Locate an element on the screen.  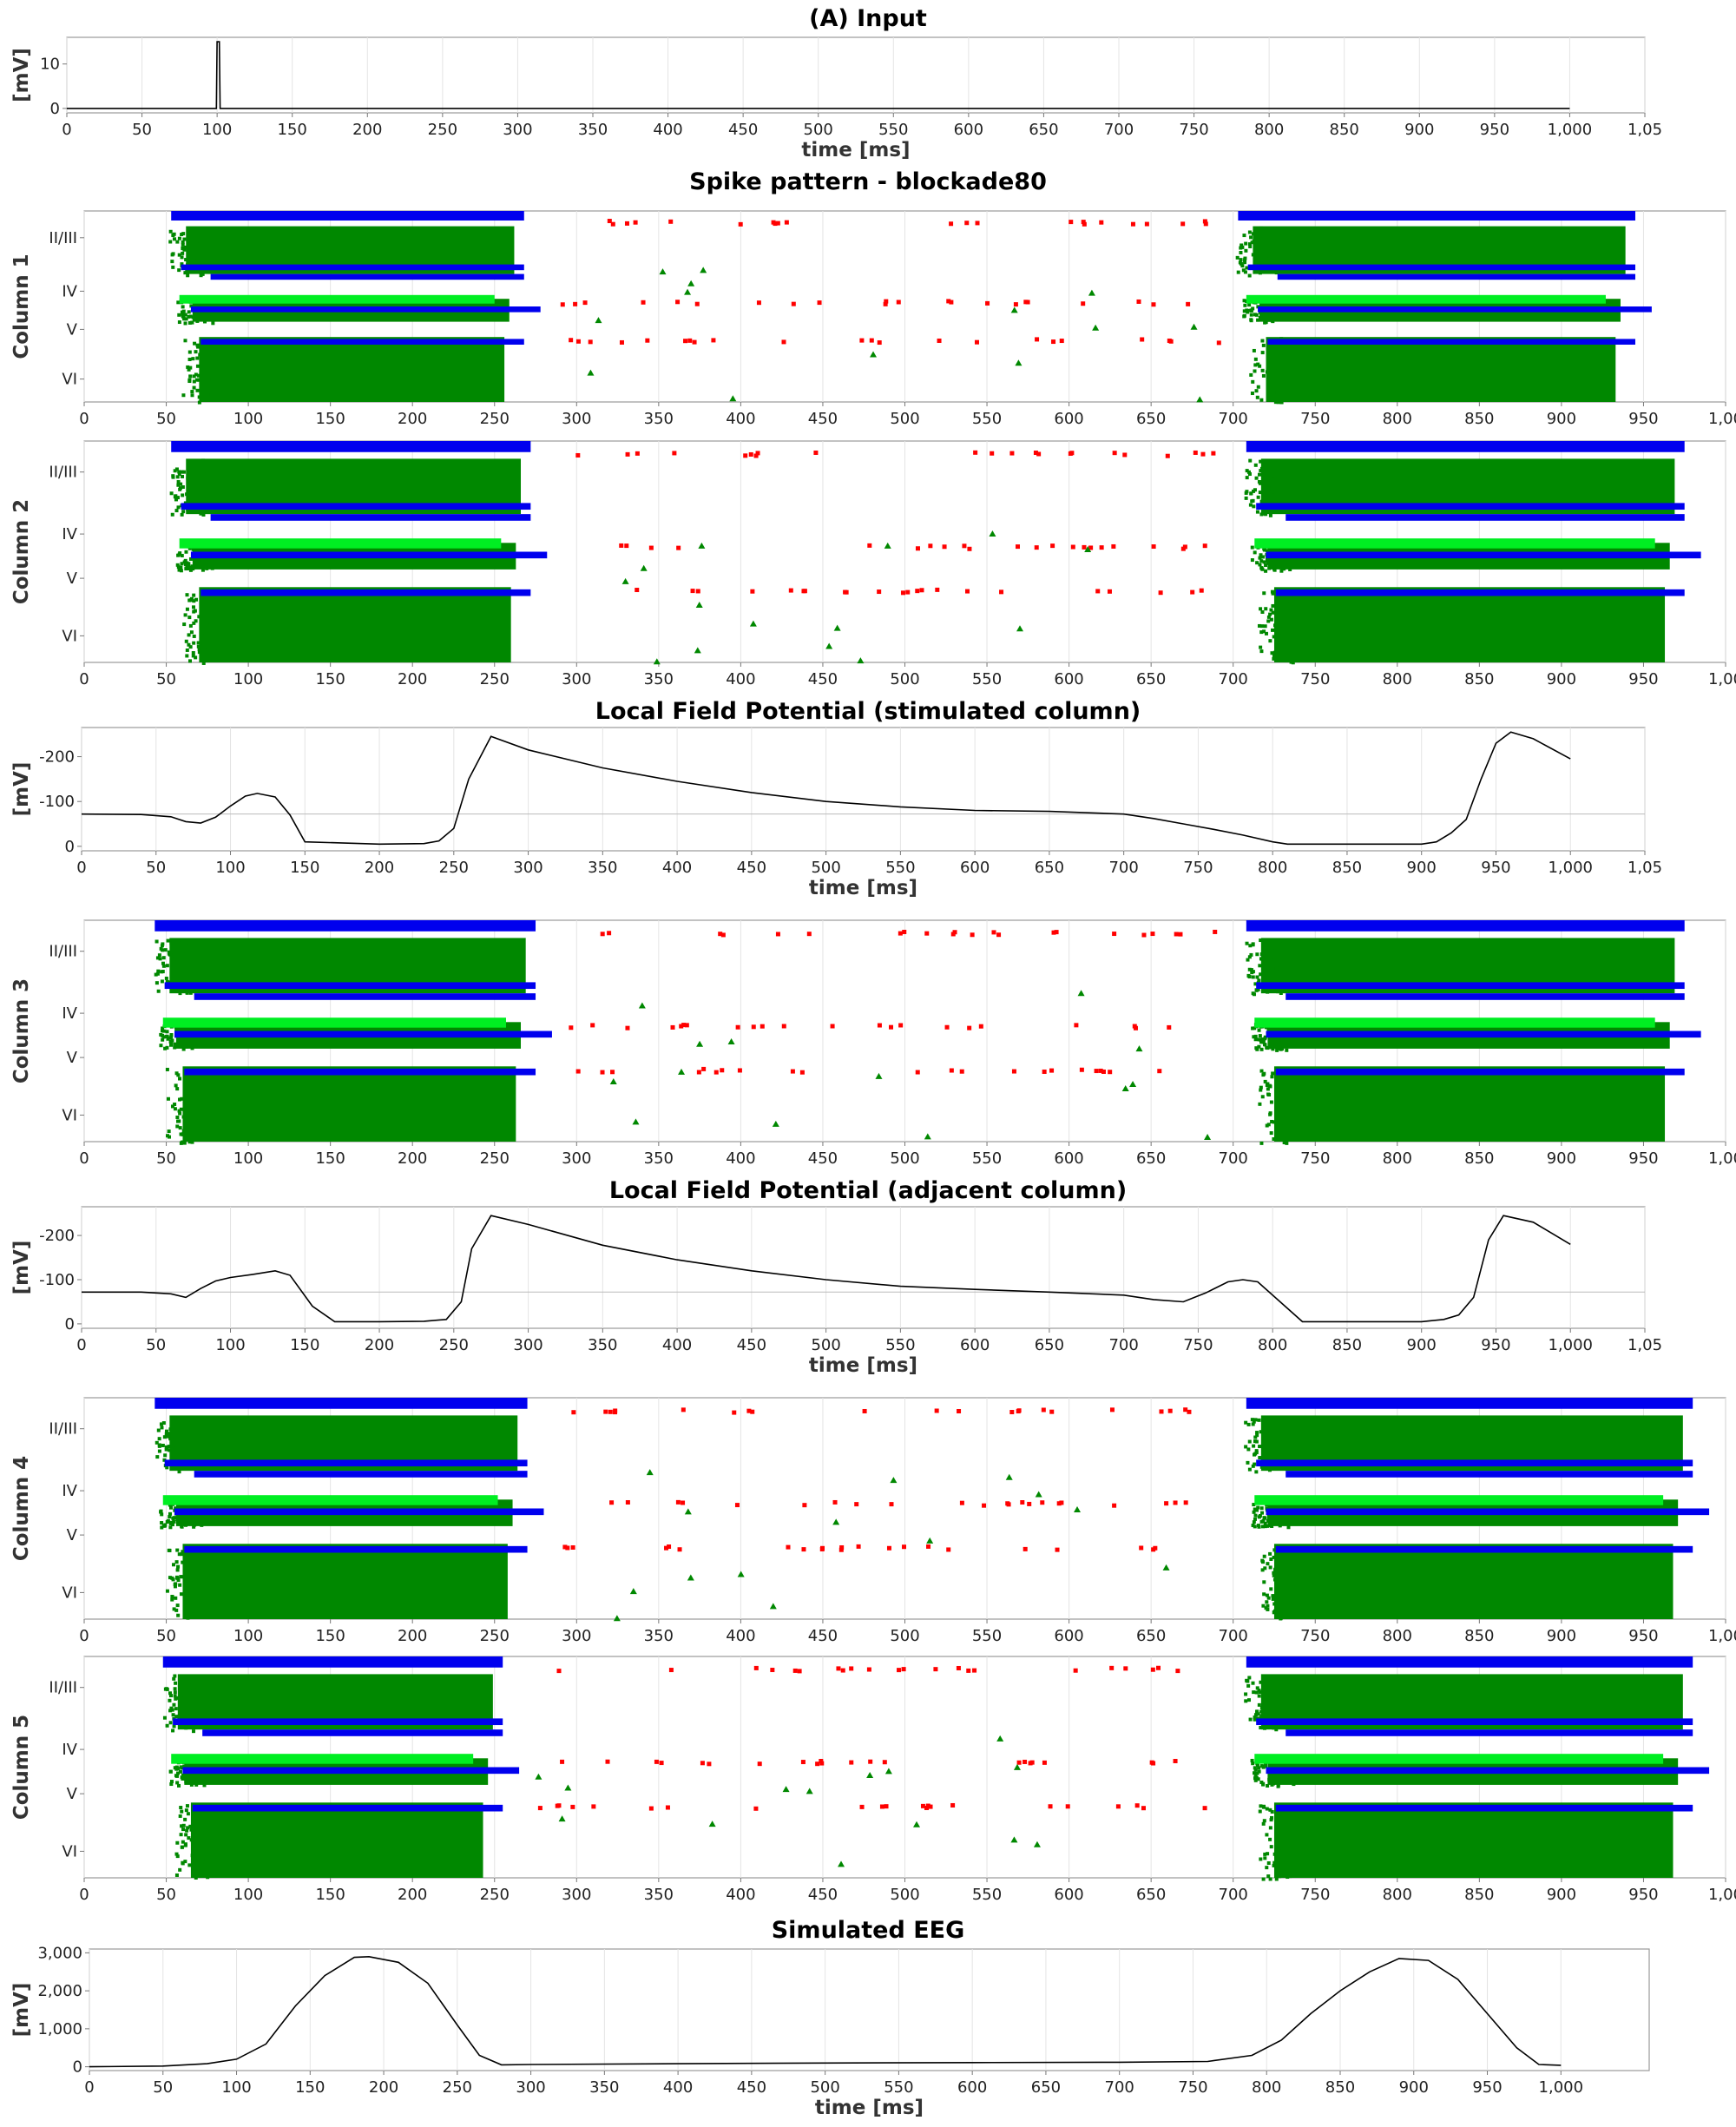
col3-xtick-label: 900 is located at coordinates (1561, 1158).